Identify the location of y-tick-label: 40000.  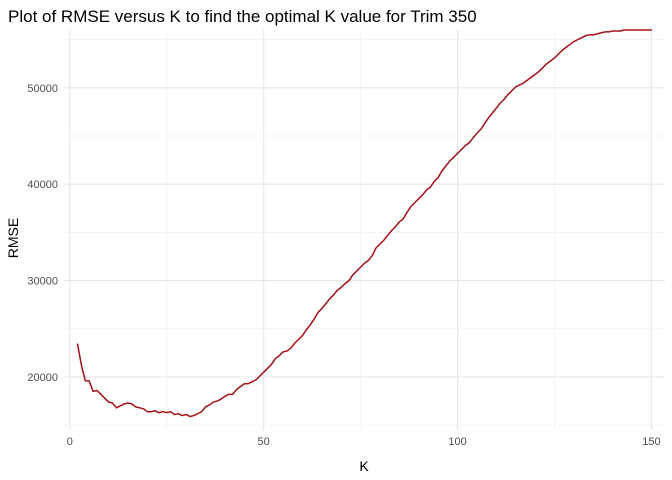
(42, 185).